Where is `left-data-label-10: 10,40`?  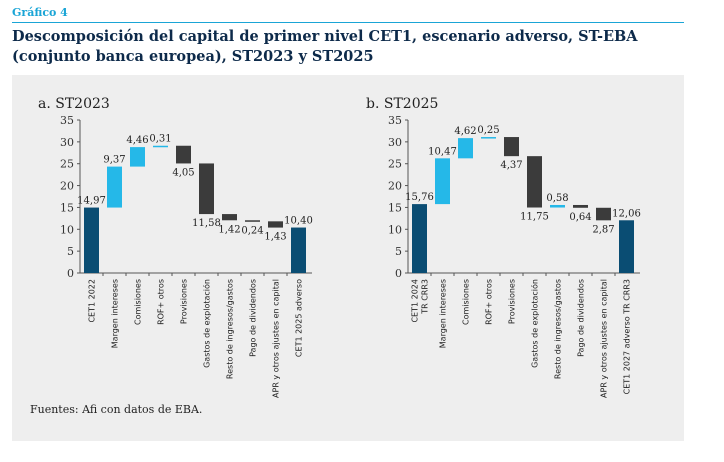 left-data-label-10: 10,40 is located at coordinates (298, 221).